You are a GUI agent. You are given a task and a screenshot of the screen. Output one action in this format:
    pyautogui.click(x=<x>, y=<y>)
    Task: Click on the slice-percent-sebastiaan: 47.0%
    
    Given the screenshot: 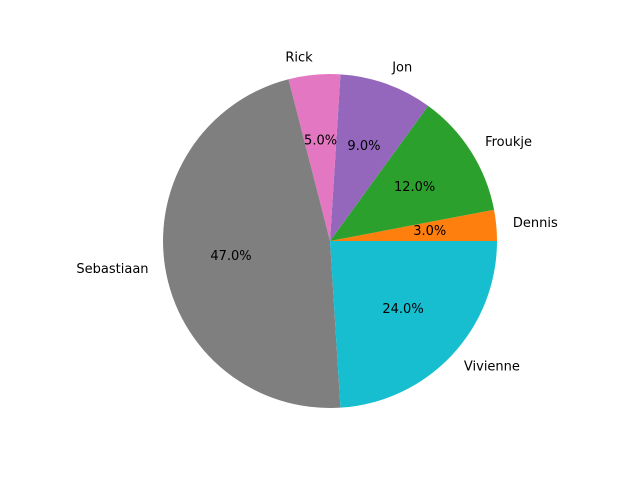 What is the action you would take?
    pyautogui.click(x=230, y=256)
    